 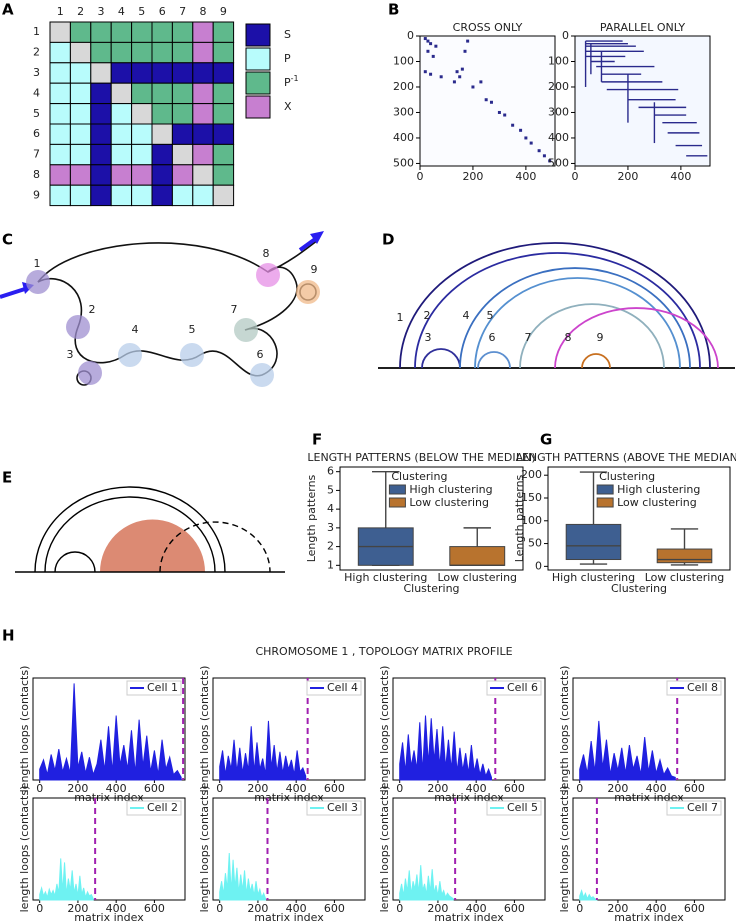 I want to click on arc-diagram-e, so click(x=150, y=529).